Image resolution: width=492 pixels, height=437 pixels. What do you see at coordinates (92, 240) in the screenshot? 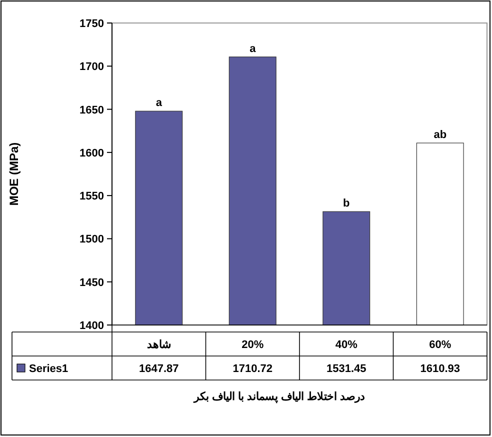
I see `y-tick-label: 1500` at bounding box center [92, 240].